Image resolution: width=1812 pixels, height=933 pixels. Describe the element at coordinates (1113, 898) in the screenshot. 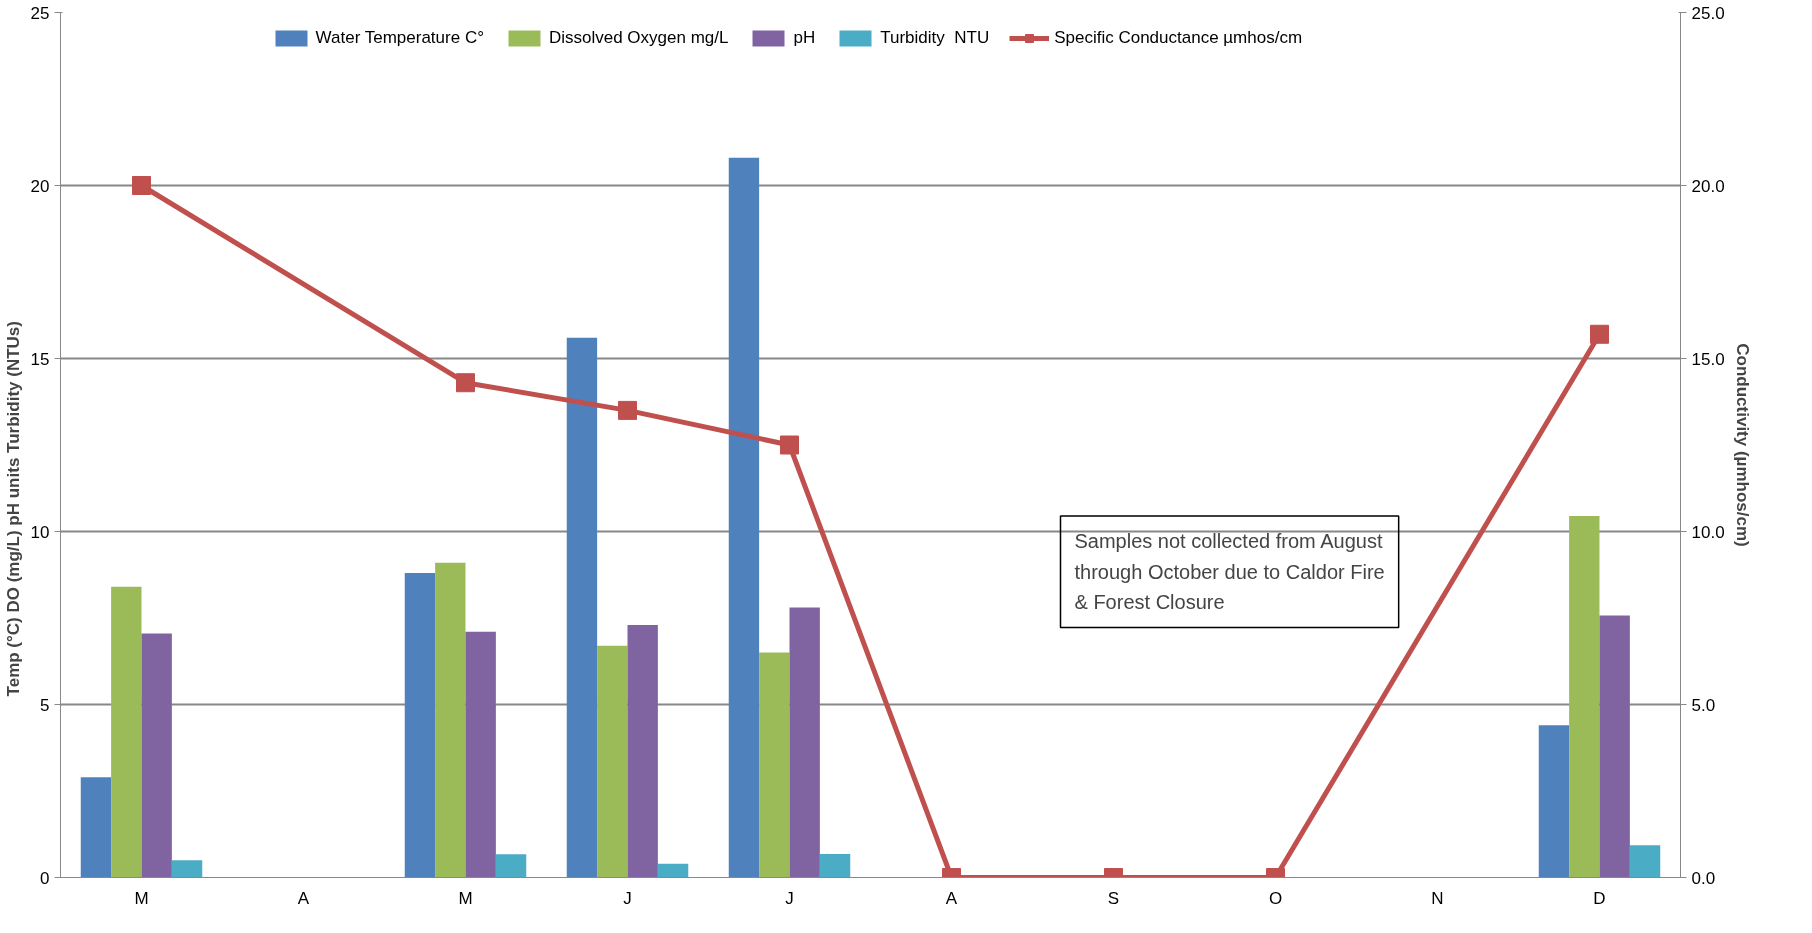

I see `x-tick-label: S` at that location.